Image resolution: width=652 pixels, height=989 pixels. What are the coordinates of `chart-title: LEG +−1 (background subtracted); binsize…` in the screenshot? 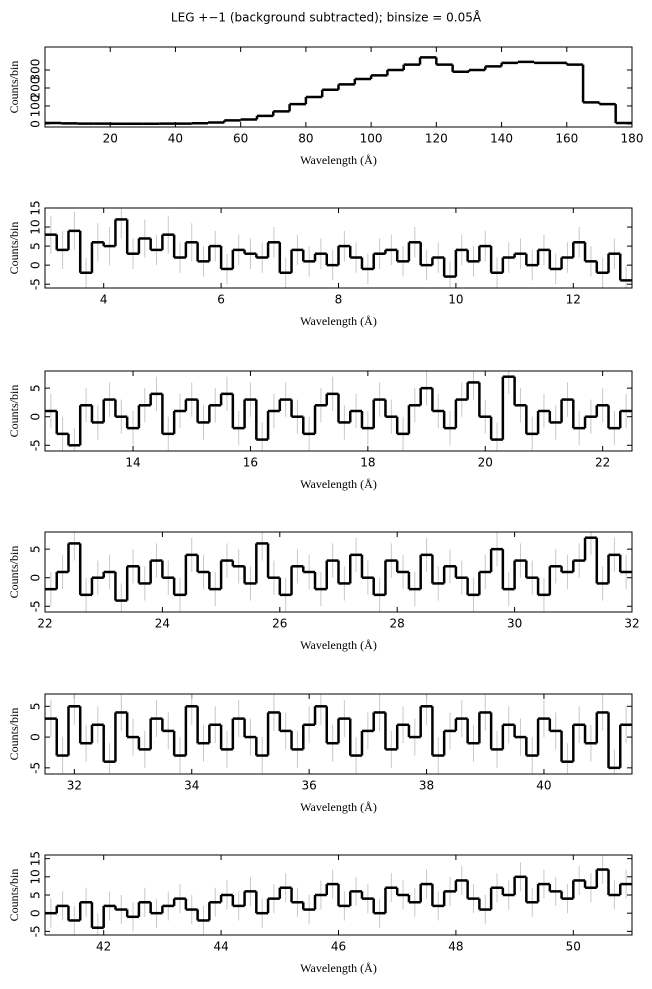 It's located at (326, 17).